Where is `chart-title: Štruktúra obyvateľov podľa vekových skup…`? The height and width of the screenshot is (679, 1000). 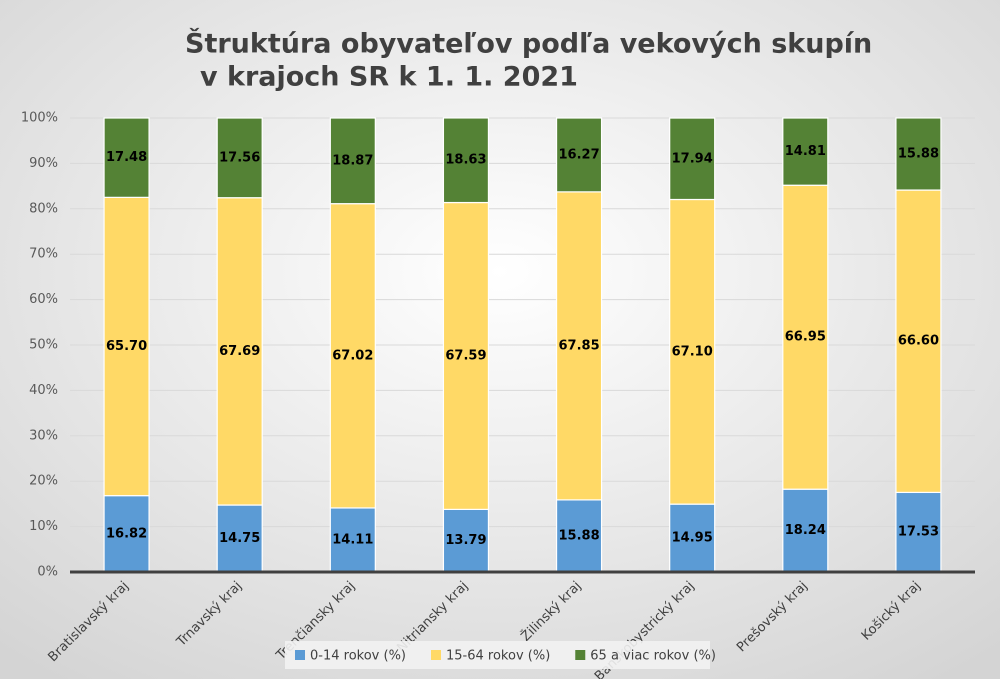
chart-title: Štruktúra obyvateľov podľa vekových skup… is located at coordinates (528, 44).